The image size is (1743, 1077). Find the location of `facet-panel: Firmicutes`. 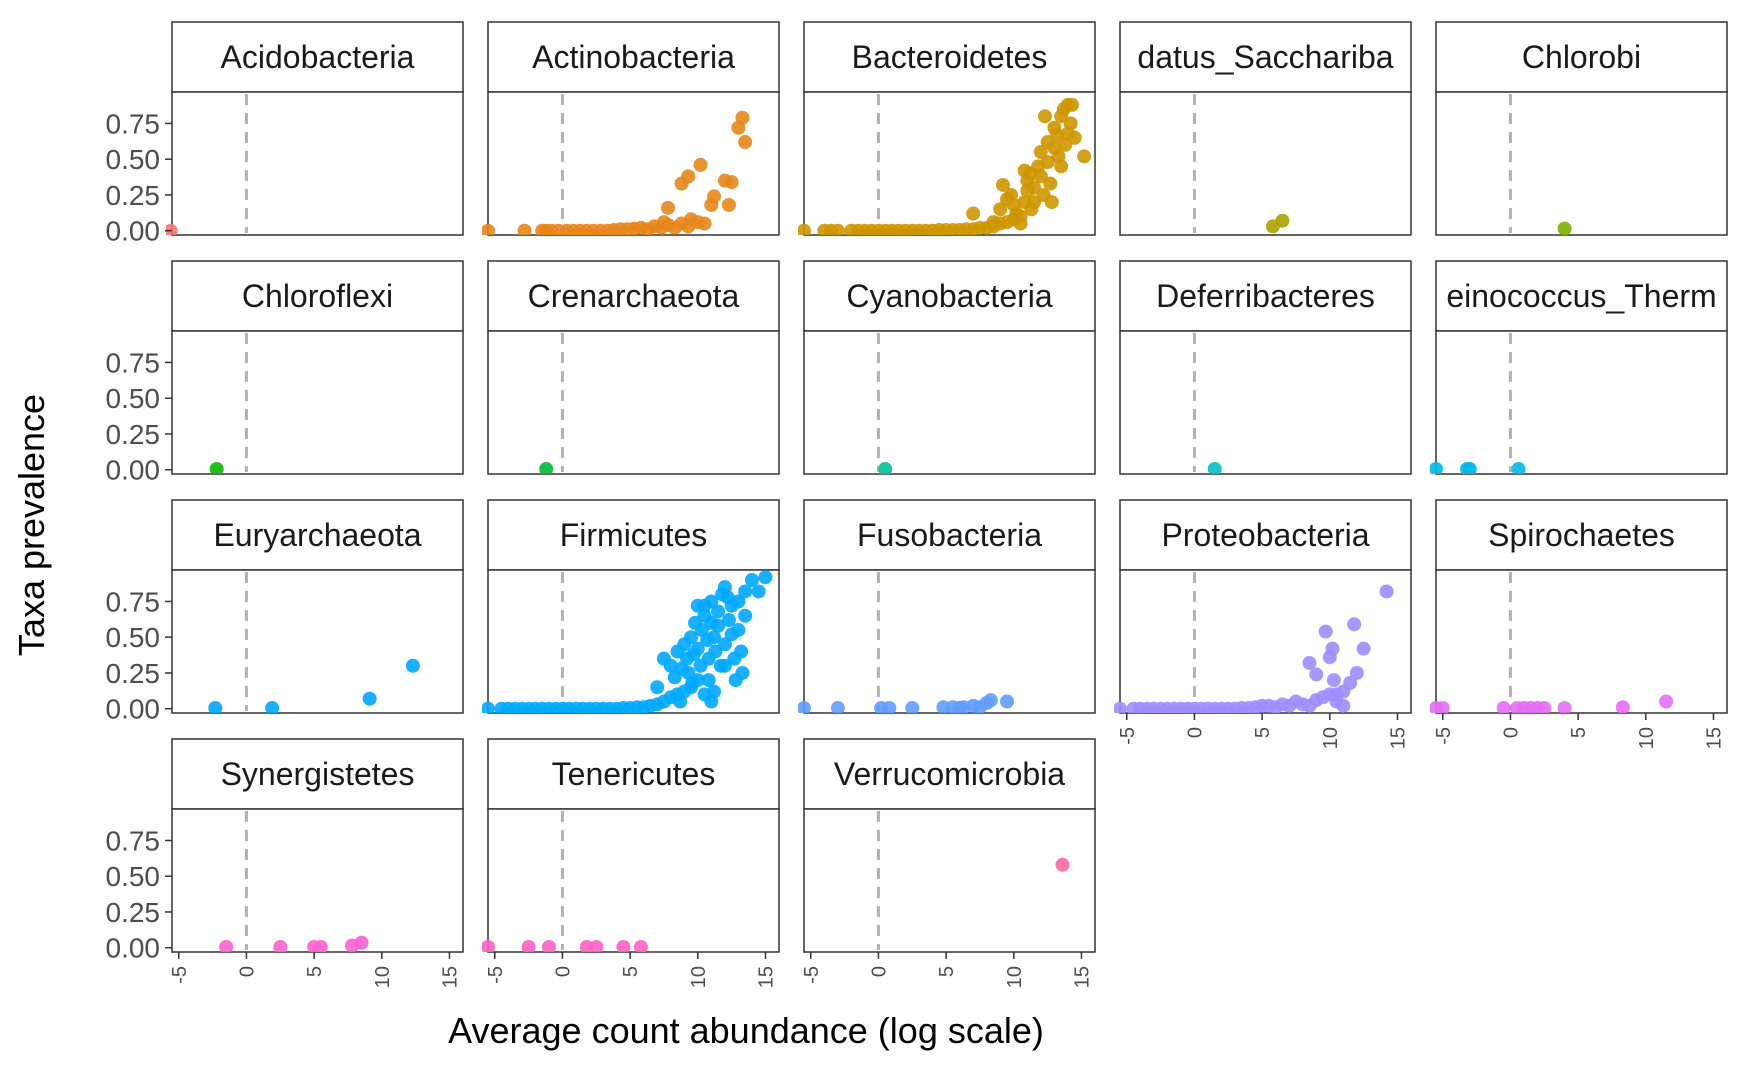

facet-panel: Firmicutes is located at coordinates (631, 606).